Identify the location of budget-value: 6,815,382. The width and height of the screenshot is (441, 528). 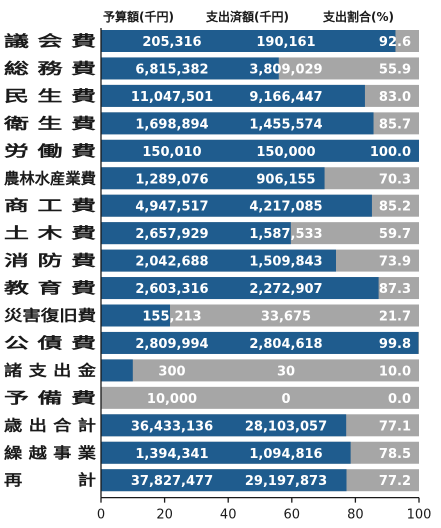
(171, 69).